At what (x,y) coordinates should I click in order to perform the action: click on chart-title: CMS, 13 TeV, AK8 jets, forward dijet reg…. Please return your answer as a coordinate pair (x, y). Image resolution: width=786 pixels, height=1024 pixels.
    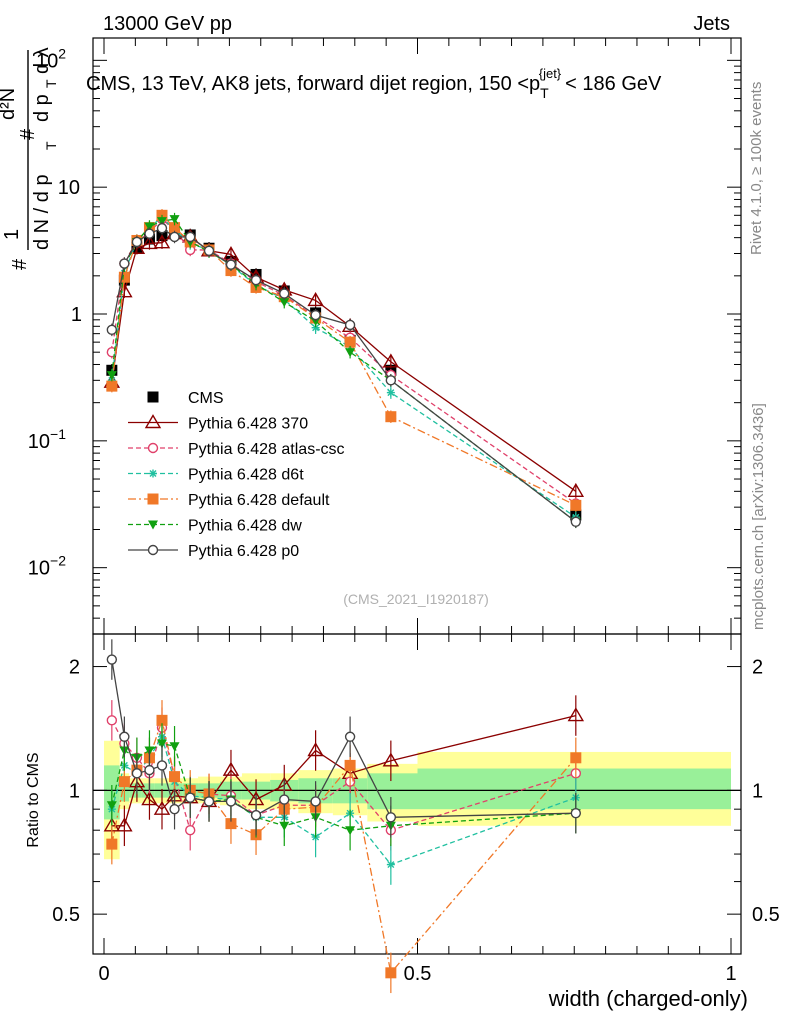
    Looking at the image, I should click on (374, 83).